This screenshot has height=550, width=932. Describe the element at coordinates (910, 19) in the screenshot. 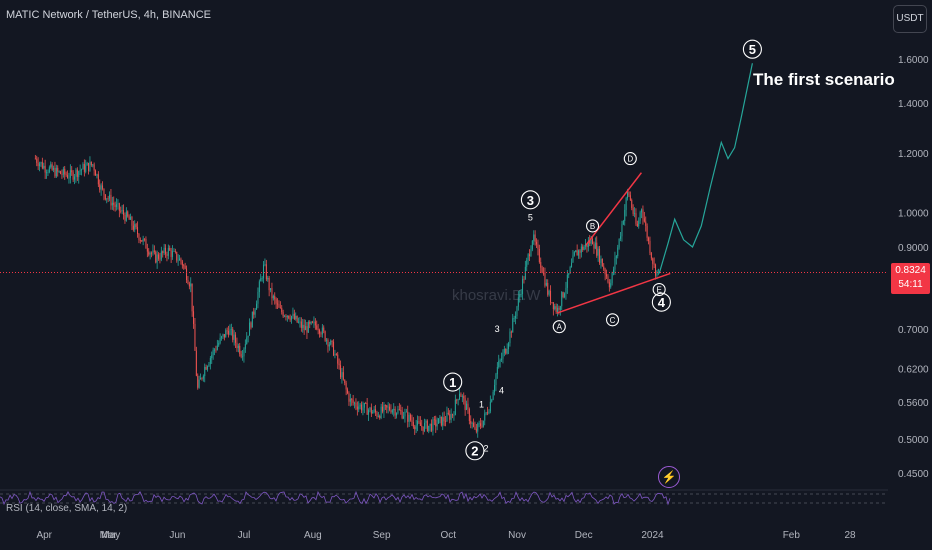

I see `currency-button: USDT` at that location.